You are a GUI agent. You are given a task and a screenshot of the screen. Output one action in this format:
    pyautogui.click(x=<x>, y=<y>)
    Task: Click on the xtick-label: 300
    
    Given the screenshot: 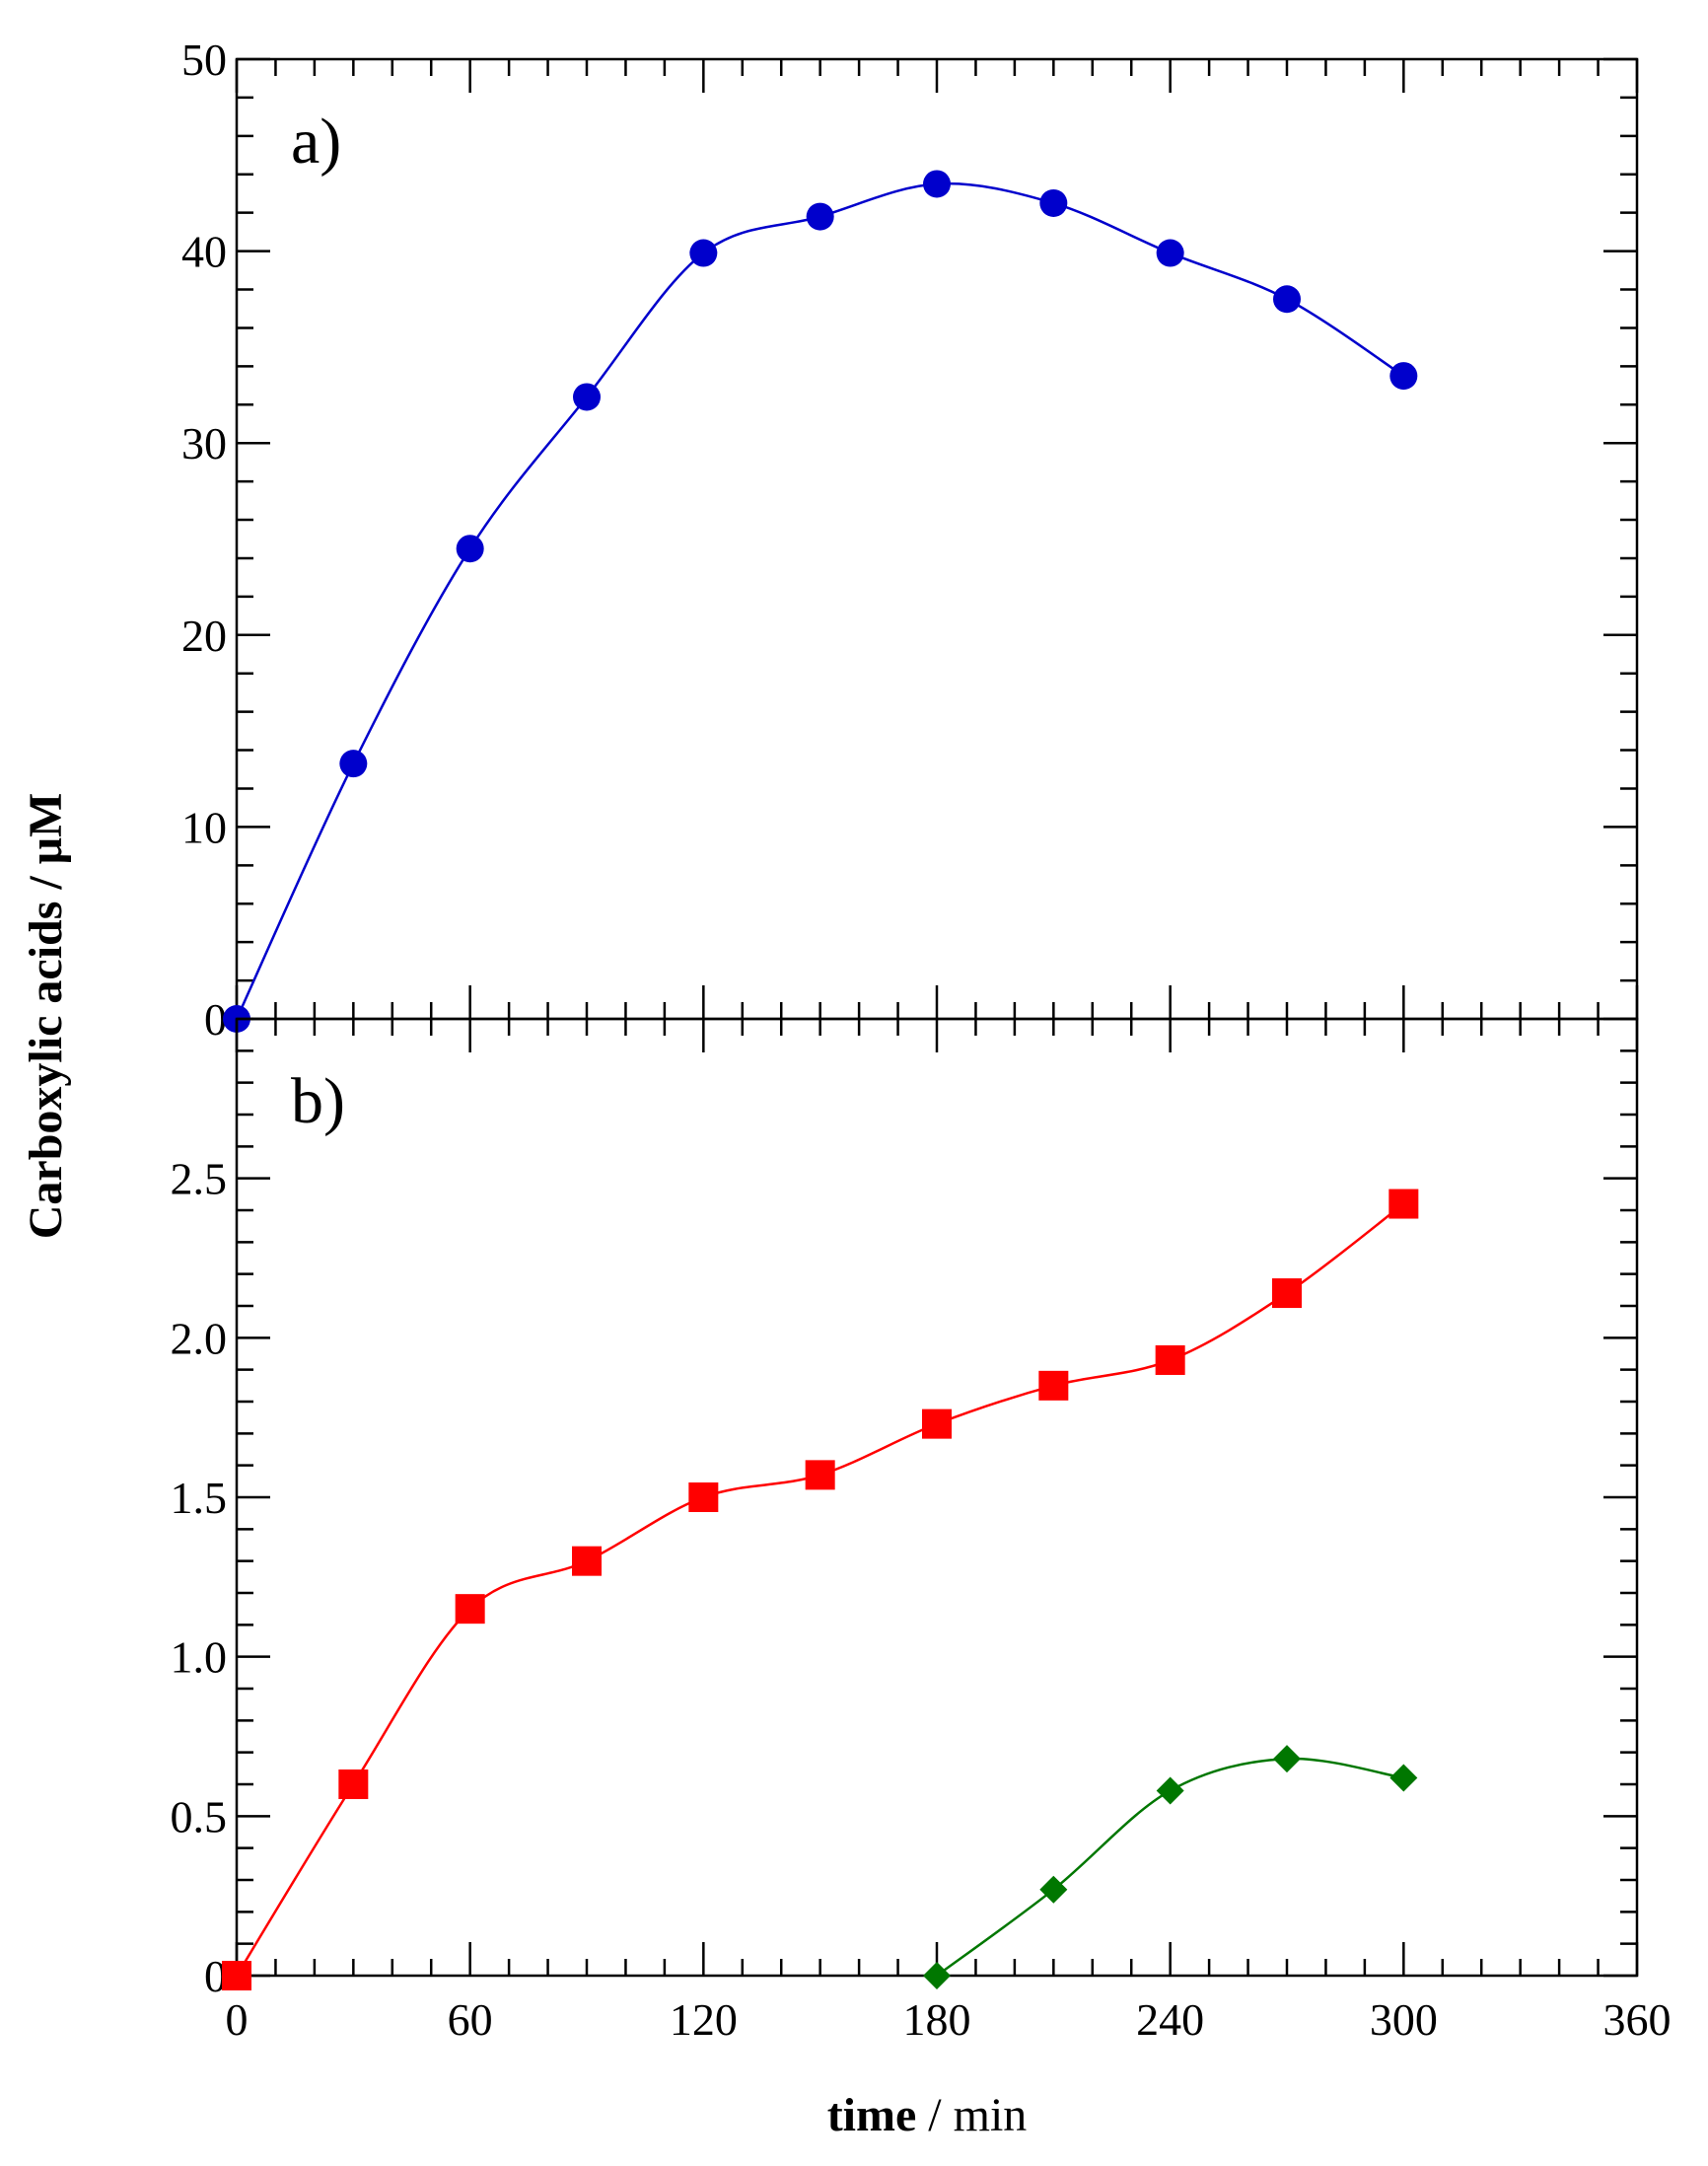 What is the action you would take?
    pyautogui.click(x=1404, y=2020)
    